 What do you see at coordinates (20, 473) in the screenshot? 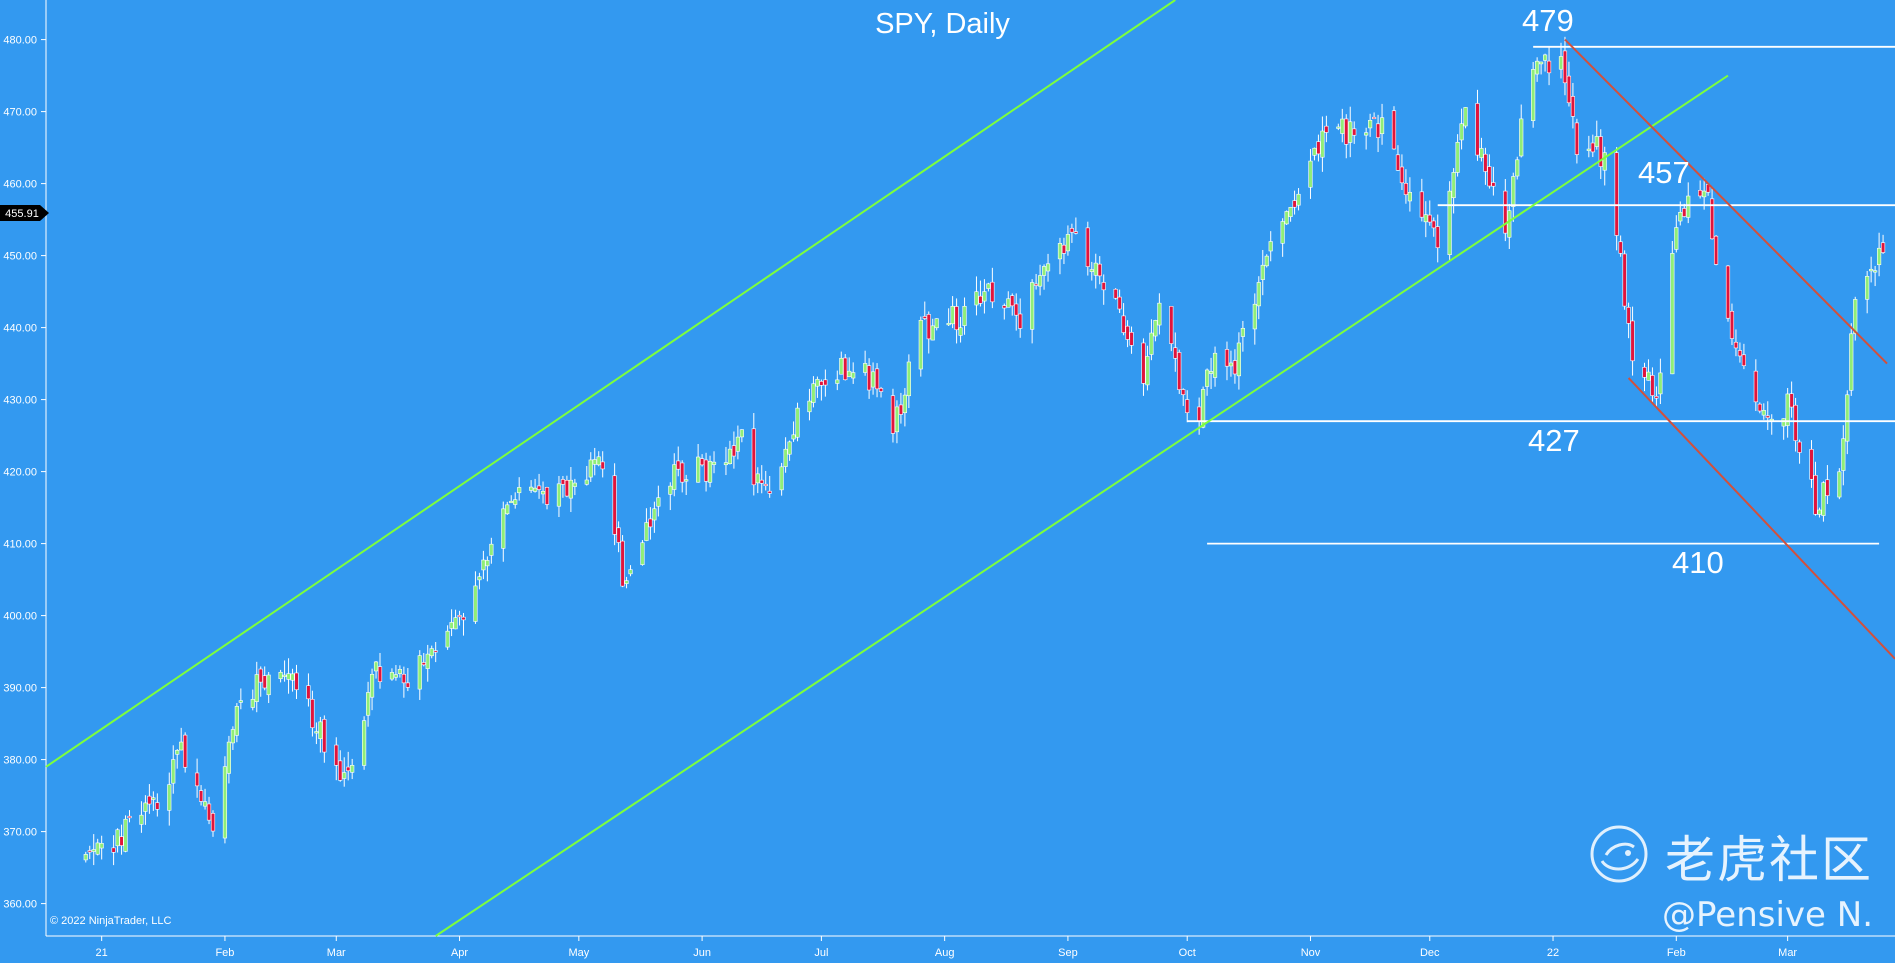
I see `y-tick-label: 420.00` at bounding box center [20, 473].